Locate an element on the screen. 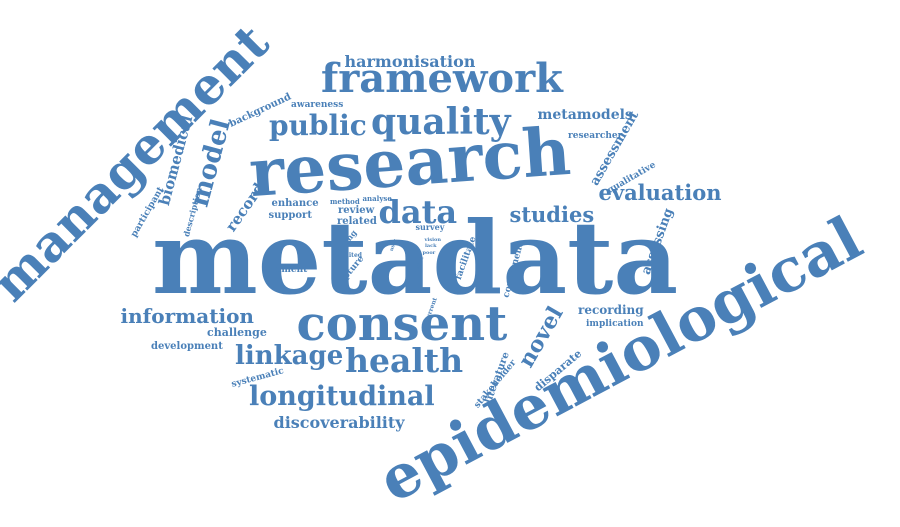  word-metamodels: metamodels is located at coordinates (585, 115).